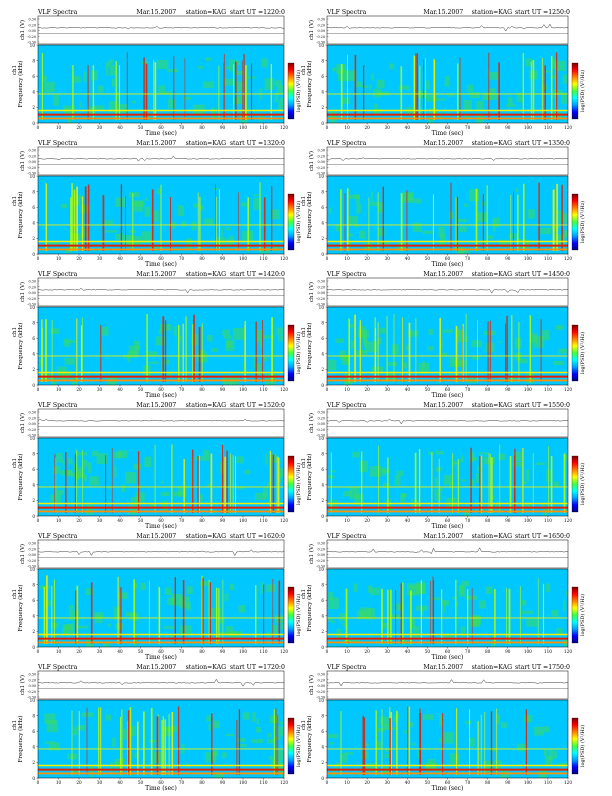 This screenshot has height=796, width=612. I want to click on waveform-tick-label: 0.30, so click(321, 151).